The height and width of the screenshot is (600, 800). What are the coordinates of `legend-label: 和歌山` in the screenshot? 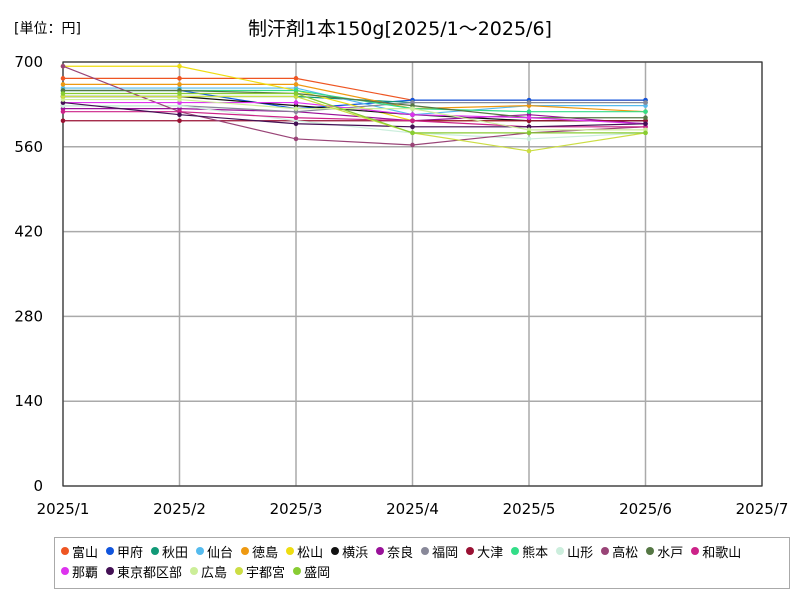 It's located at (722, 553).